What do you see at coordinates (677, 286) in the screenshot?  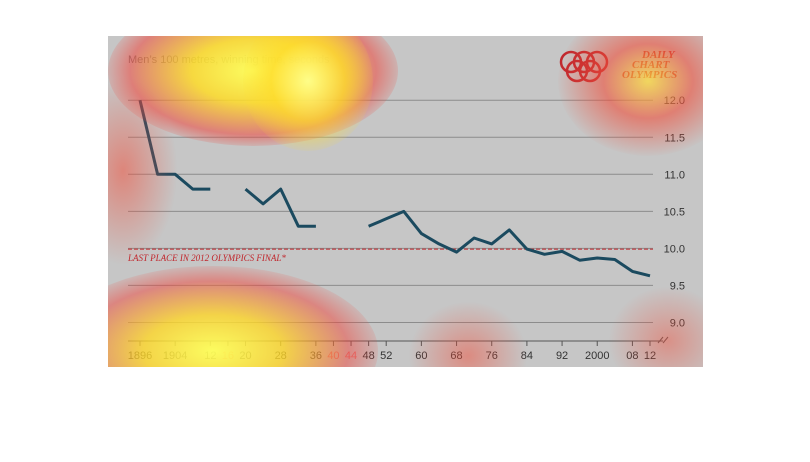 I see `y-tick-label: 9.5` at bounding box center [677, 286].